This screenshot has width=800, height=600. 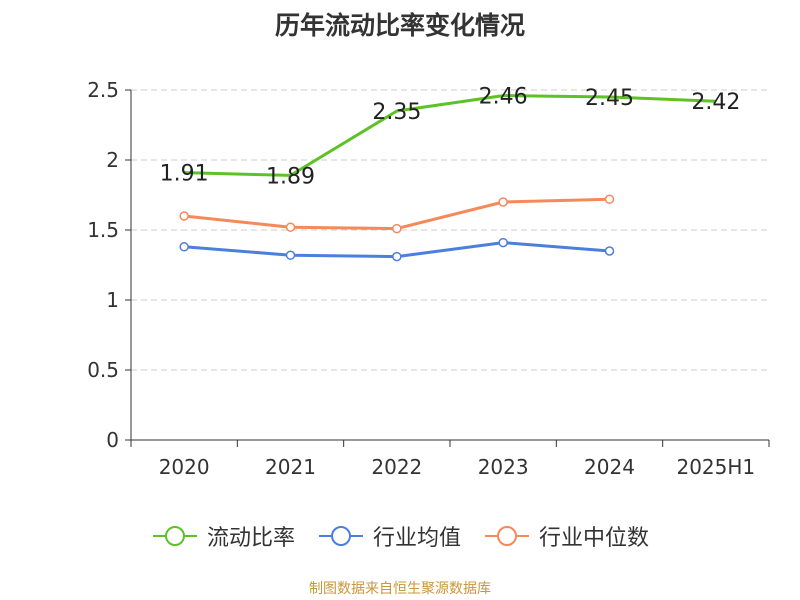 What do you see at coordinates (184, 467) in the screenshot?
I see `x-tick-label: 2020` at bounding box center [184, 467].